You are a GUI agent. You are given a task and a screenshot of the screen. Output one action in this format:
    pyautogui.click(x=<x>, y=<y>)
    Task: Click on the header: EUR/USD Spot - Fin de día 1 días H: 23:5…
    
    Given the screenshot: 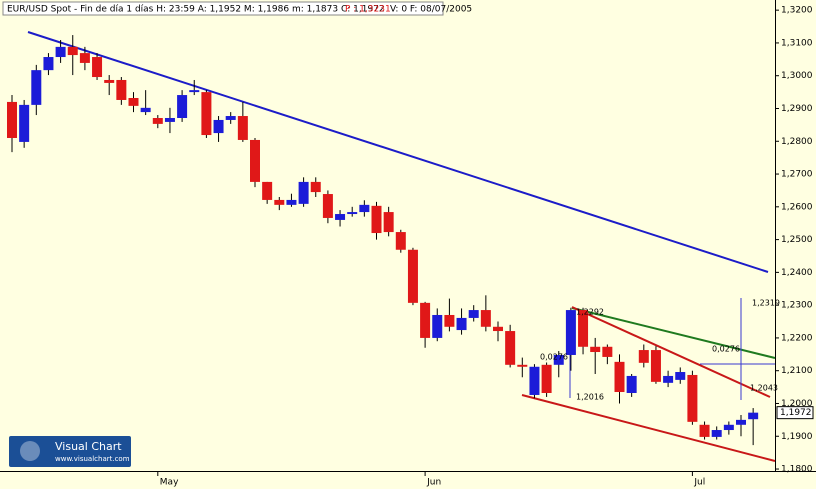 What is the action you would take?
    pyautogui.click(x=196, y=10)
    